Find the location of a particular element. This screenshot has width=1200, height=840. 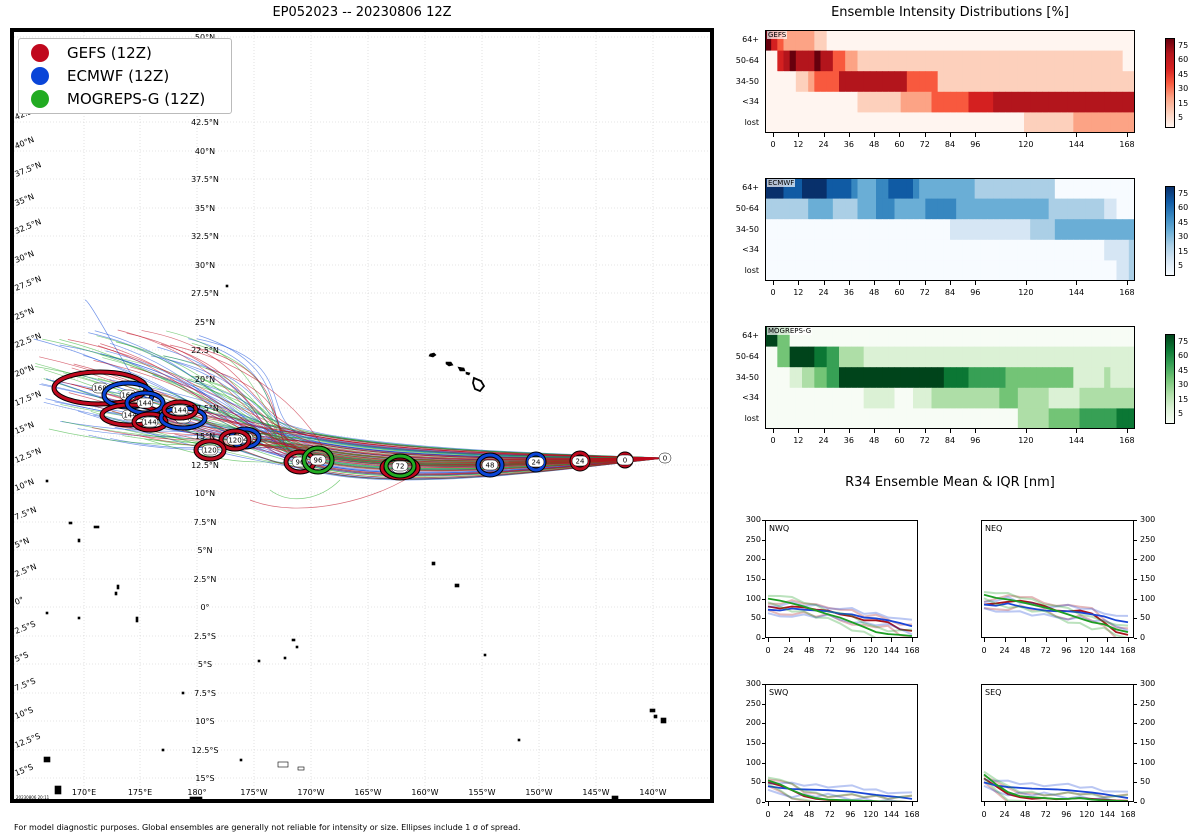

lon-label: 175°W is located at coordinates (253, 792).